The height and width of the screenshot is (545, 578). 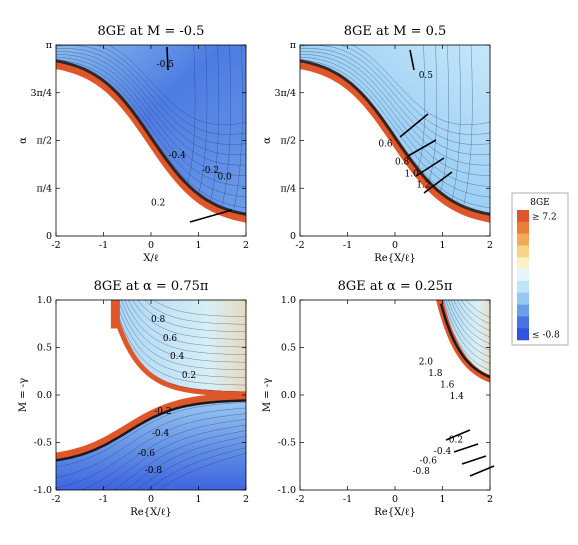 What do you see at coordinates (435, 374) in the screenshot?
I see `contour-label: 1.8` at bounding box center [435, 374].